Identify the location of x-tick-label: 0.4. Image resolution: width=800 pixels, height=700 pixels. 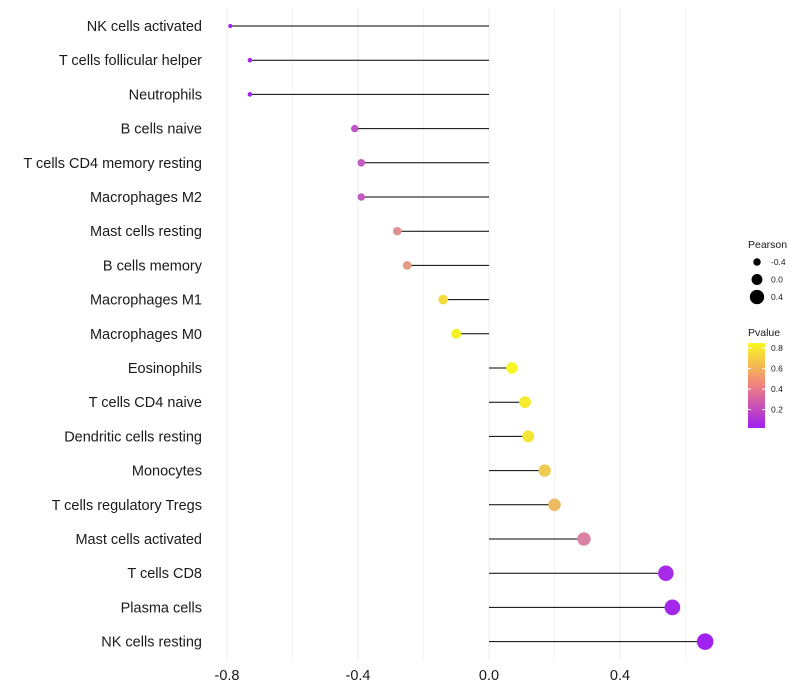
(620, 676).